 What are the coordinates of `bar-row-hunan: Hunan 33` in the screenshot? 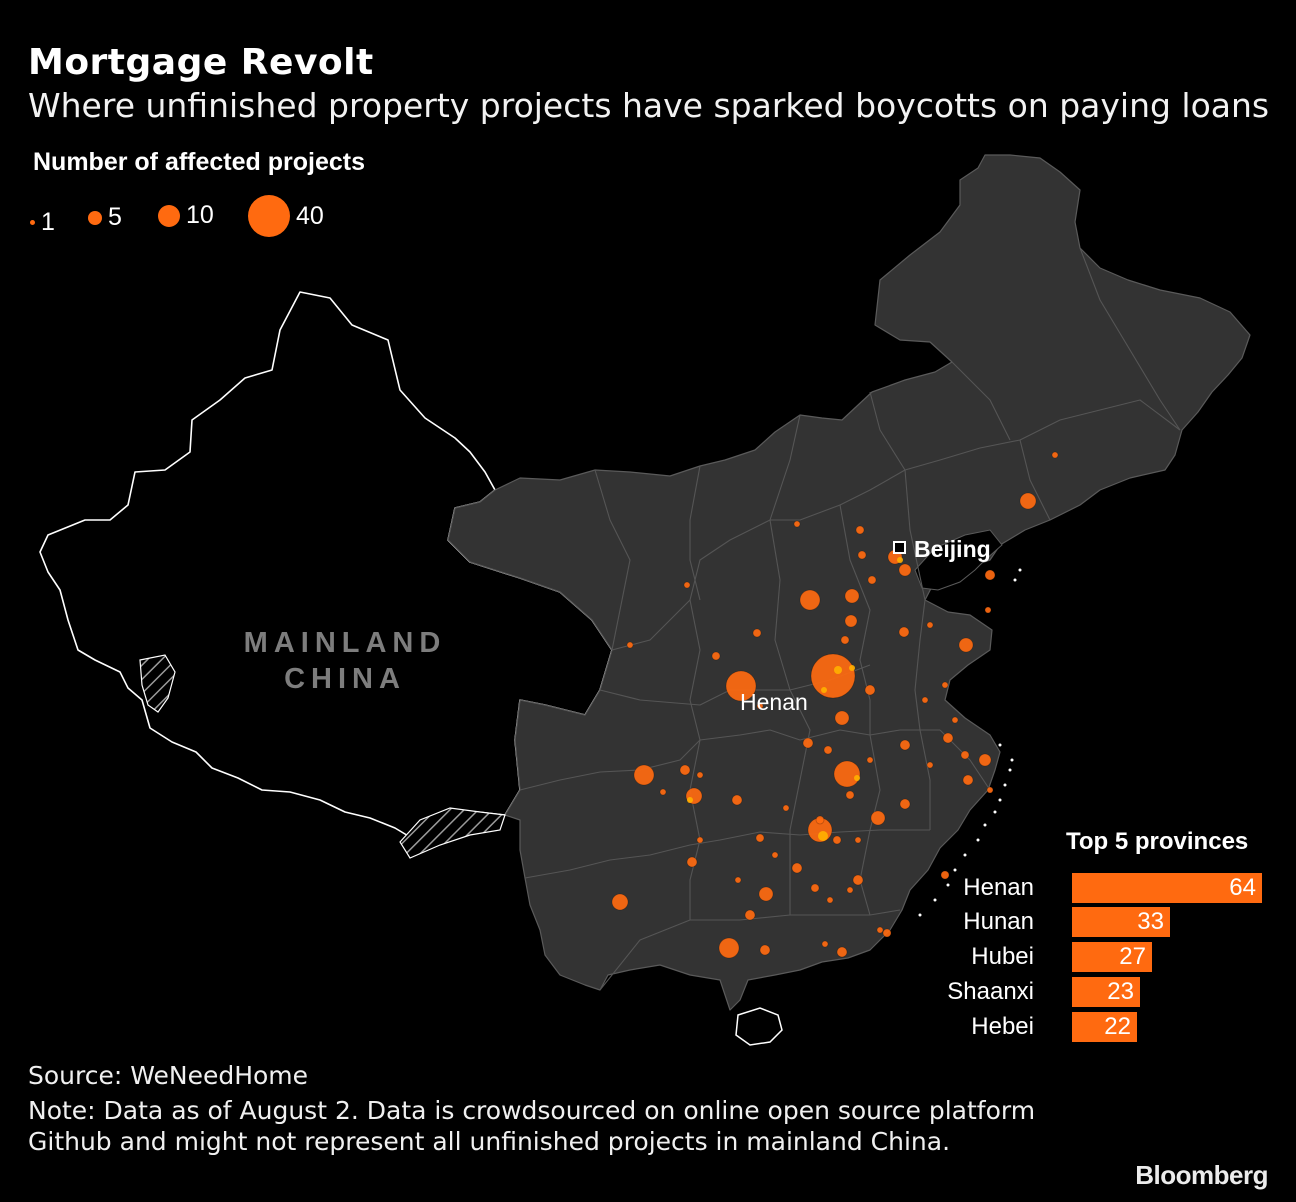 It's located at (1105, 922).